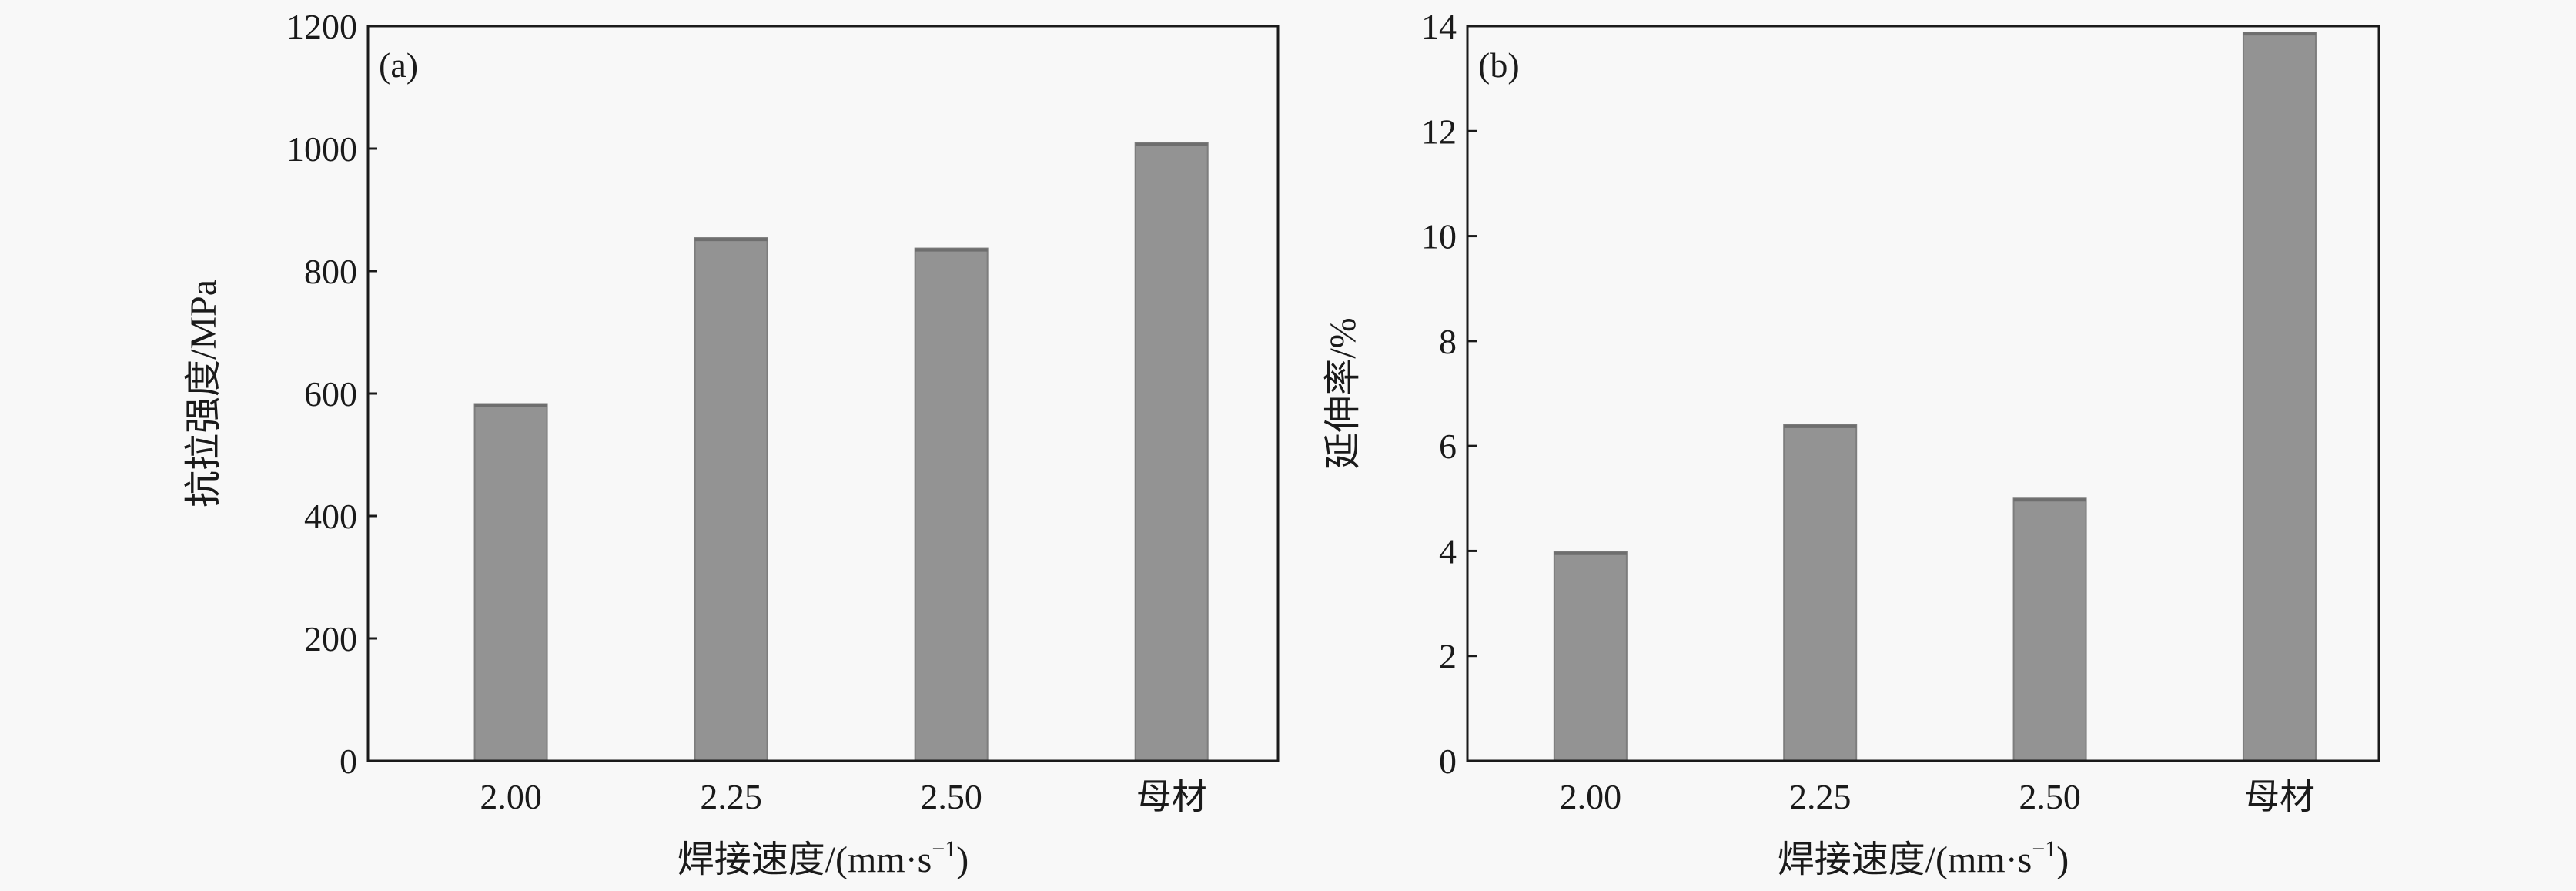 The height and width of the screenshot is (891, 2576). What do you see at coordinates (1499, 65) in the screenshot?
I see `panel-label: (b)` at bounding box center [1499, 65].